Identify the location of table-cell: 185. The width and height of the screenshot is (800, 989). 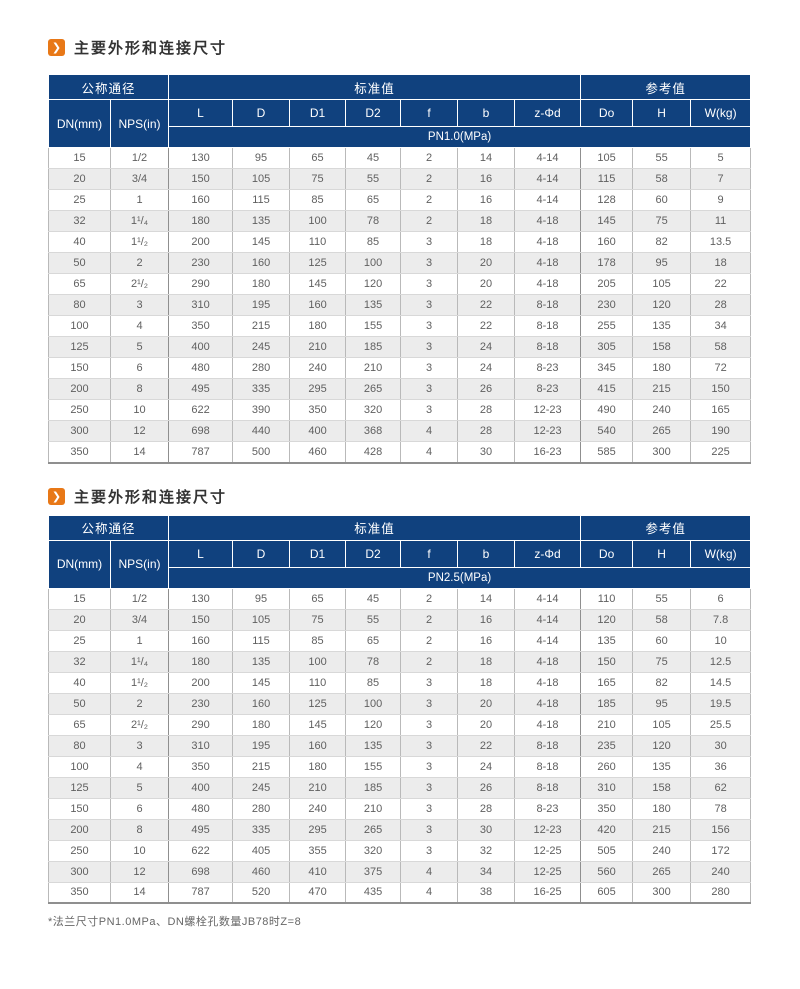
(607, 703).